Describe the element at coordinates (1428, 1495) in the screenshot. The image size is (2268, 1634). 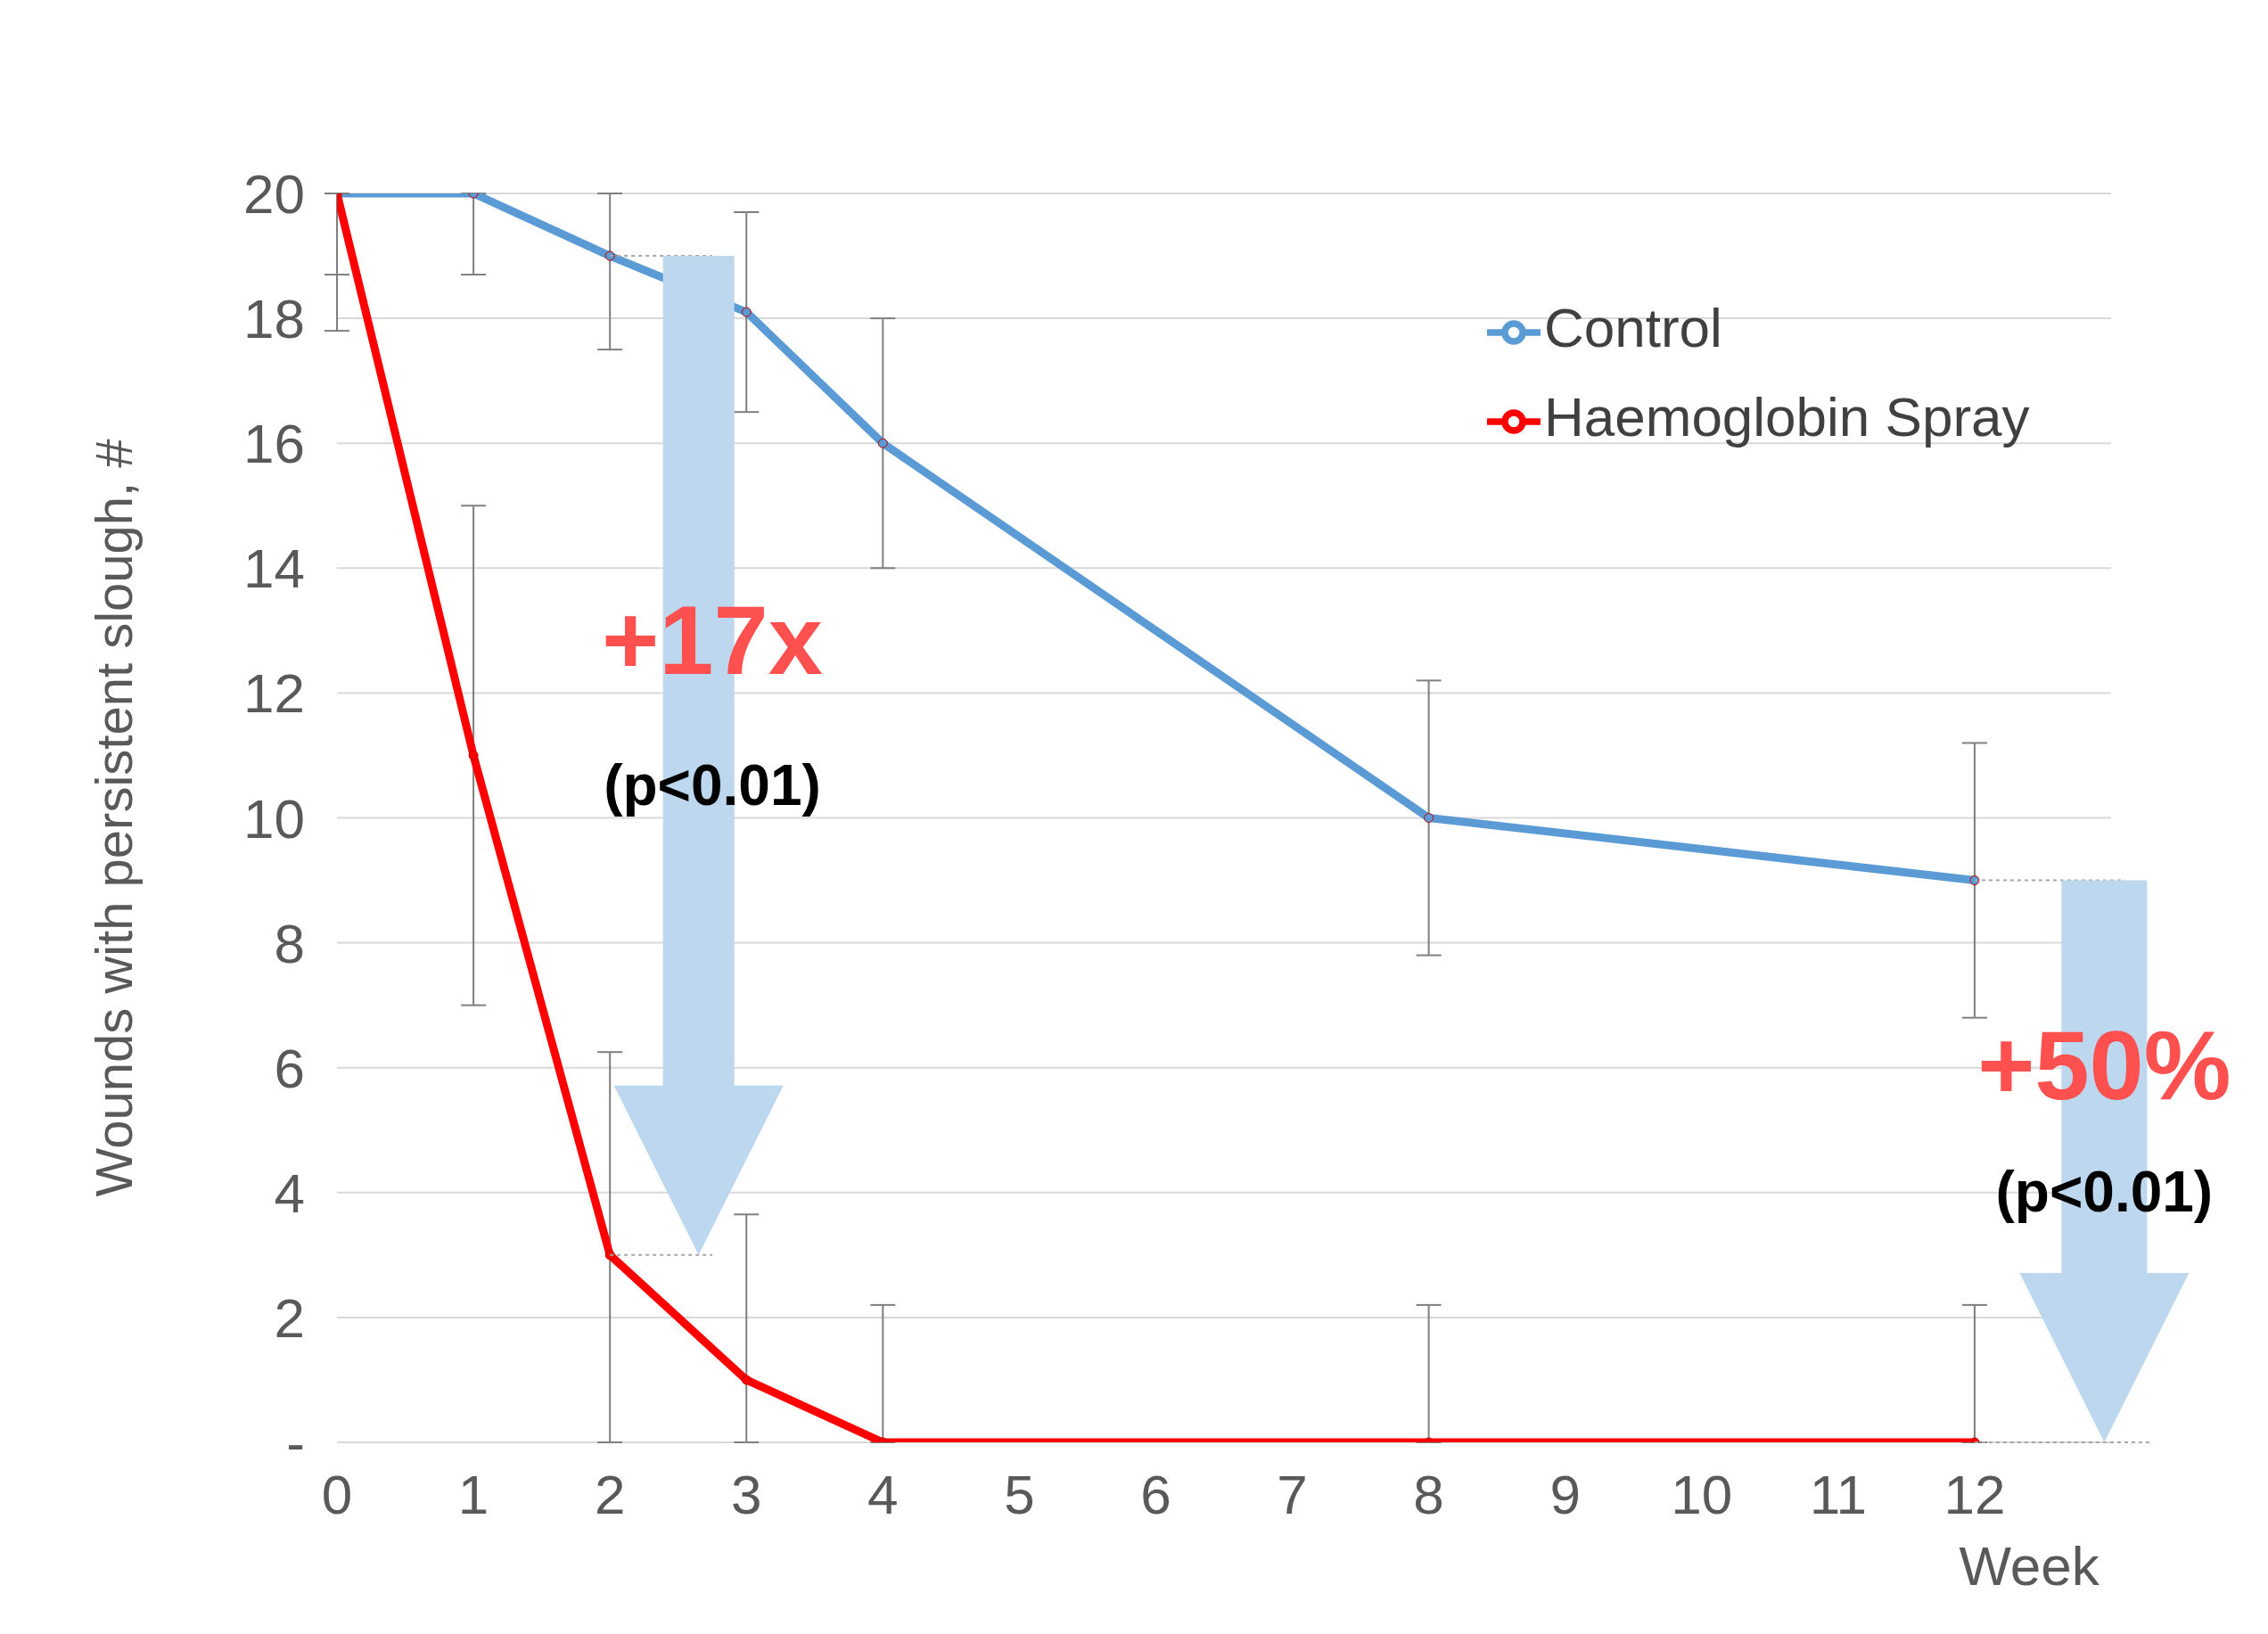
I see `x-tick-label: 8` at that location.